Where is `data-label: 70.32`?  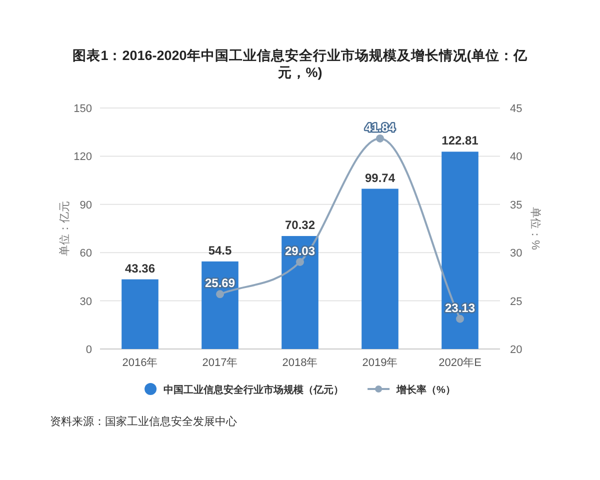 data-label: 70.32 is located at coordinates (300, 225).